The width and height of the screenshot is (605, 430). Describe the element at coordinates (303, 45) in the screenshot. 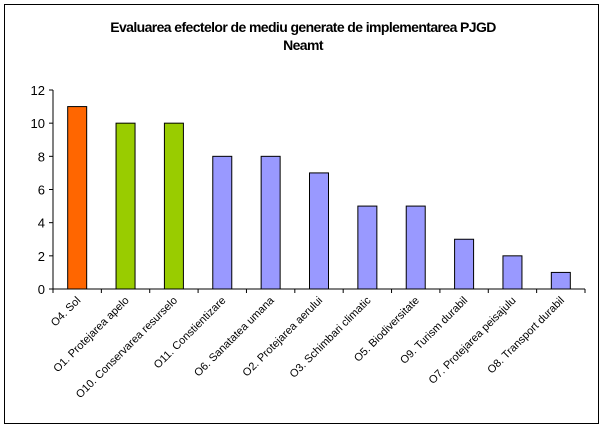

I see `chart-title-line-2: Neamt` at that location.